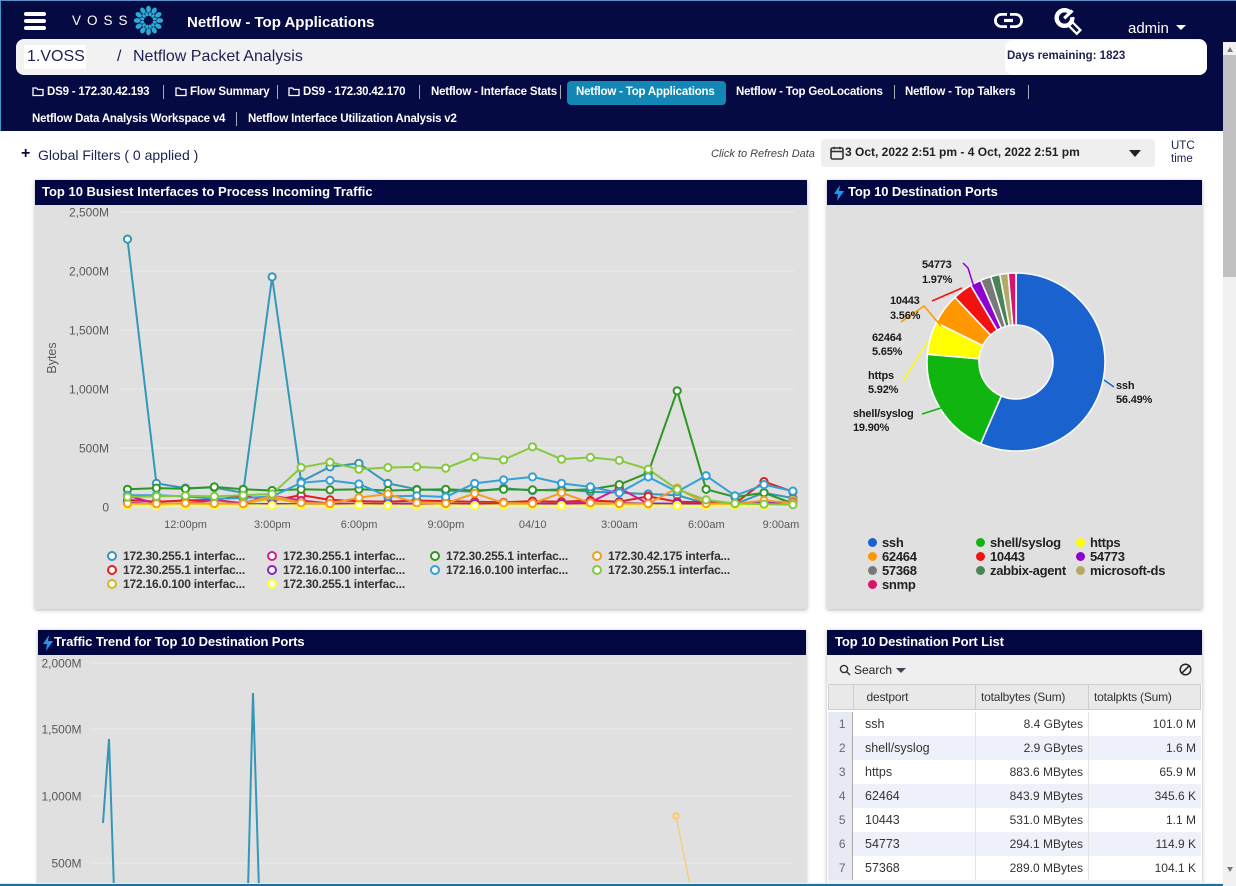  I want to click on svg-text: 9:00pm, so click(446, 525).